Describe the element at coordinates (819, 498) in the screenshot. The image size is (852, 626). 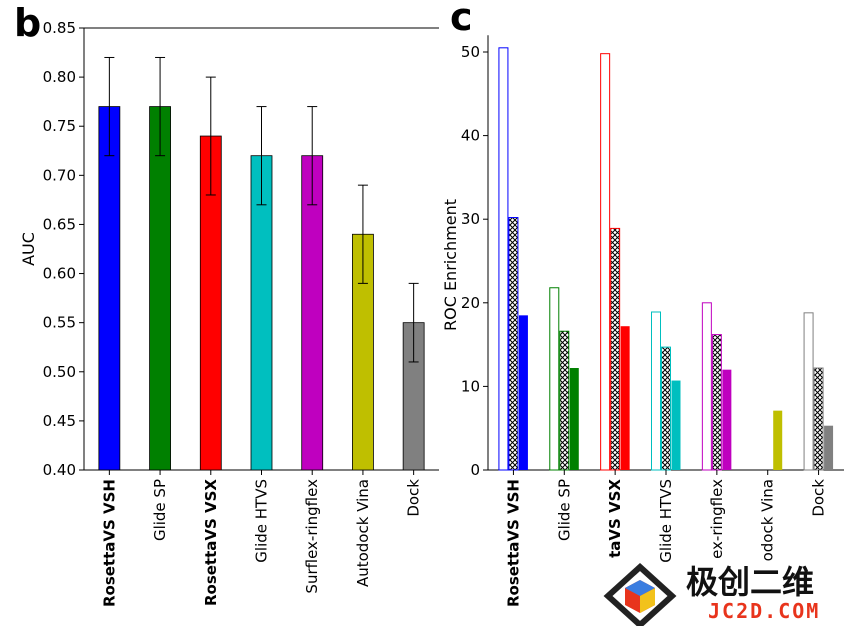
I see `c-x-tick-label: Dock` at that location.